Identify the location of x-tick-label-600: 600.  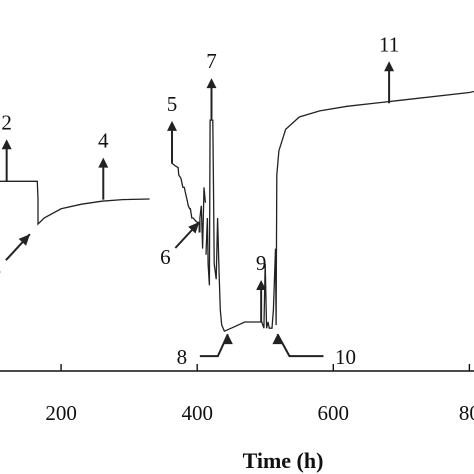
(334, 413).